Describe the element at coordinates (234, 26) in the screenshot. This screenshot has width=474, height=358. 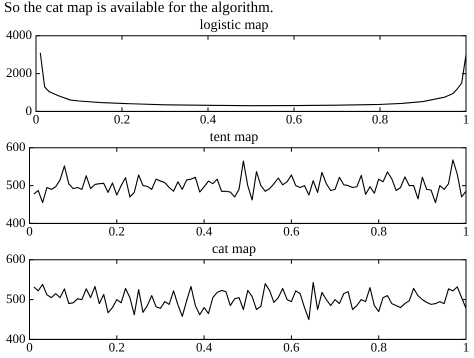
I see `chart-title: logistic map` at that location.